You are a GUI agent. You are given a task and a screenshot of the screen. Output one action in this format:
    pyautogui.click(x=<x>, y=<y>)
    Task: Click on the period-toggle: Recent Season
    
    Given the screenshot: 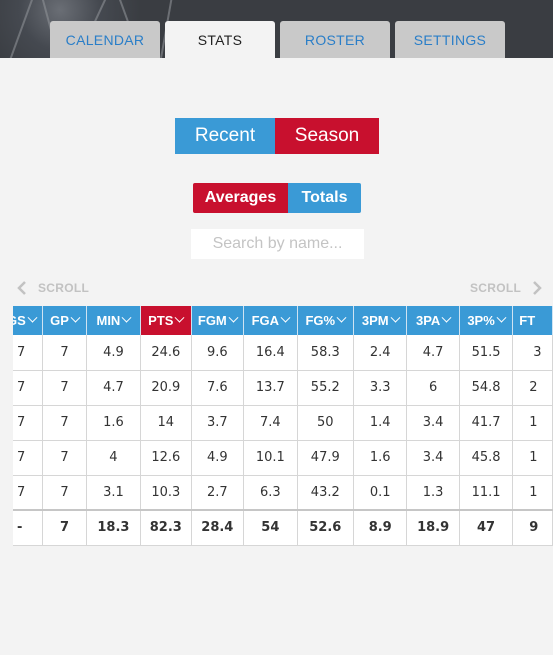 What is the action you would take?
    pyautogui.click(x=277, y=136)
    